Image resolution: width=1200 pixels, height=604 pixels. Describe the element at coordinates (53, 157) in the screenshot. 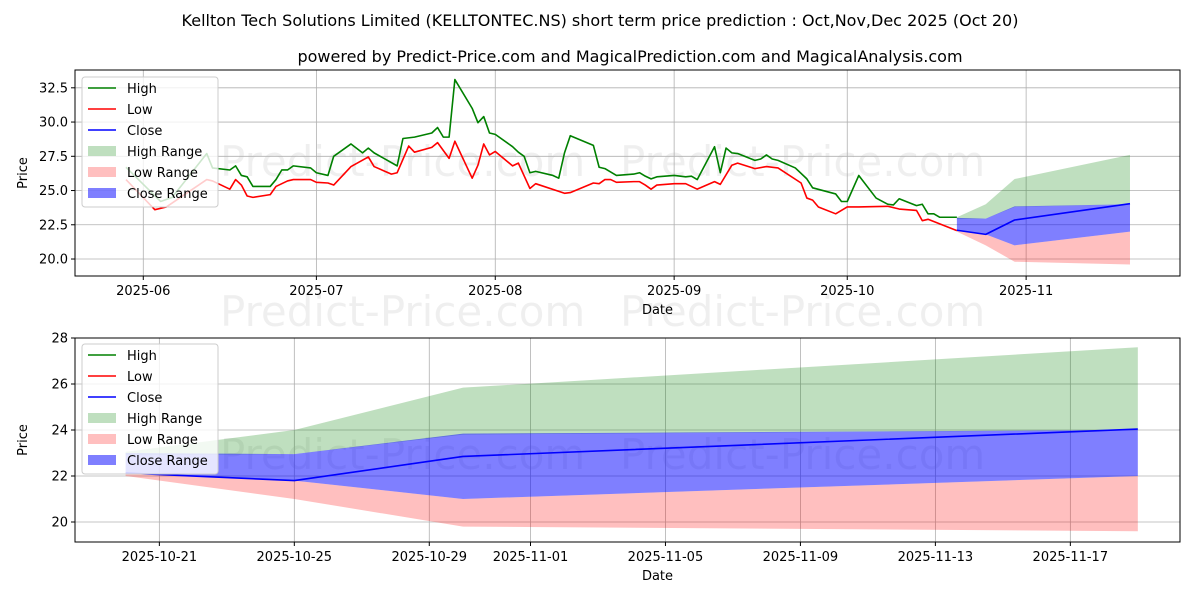

I see `y-tick-label: 27.5` at that location.